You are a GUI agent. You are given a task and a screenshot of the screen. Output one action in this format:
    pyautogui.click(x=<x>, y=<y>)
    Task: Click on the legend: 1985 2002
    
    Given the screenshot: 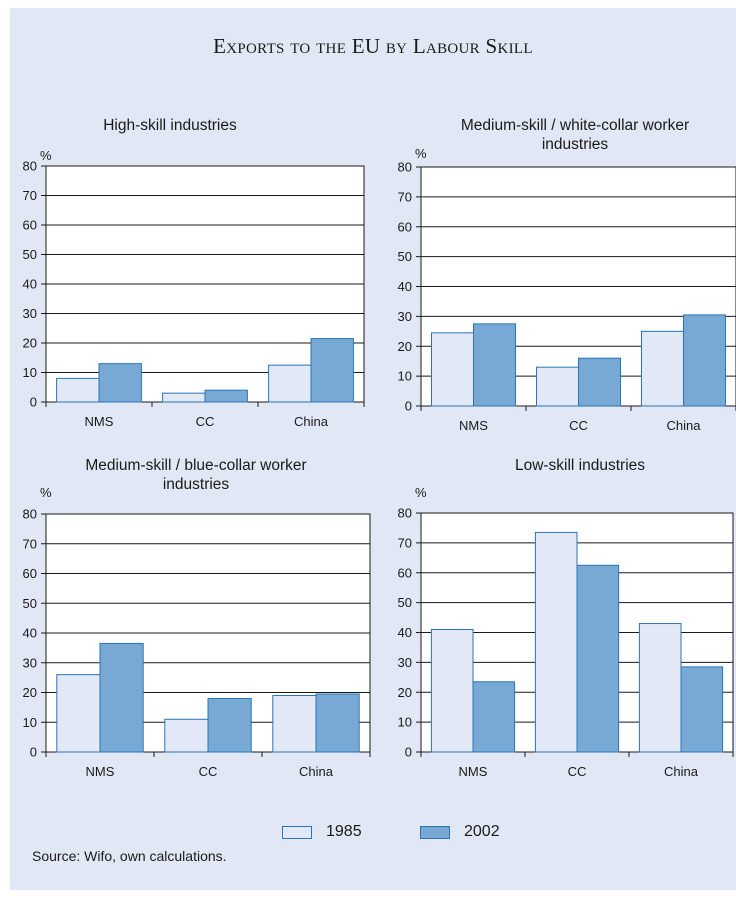 What is the action you would take?
    pyautogui.click(x=368, y=837)
    